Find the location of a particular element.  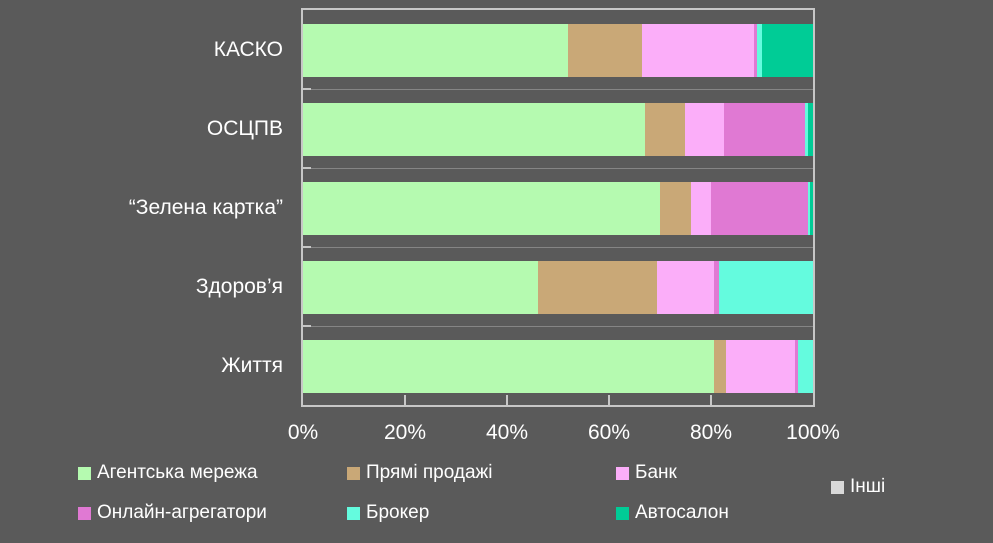

segment-direct-sales-green-card is located at coordinates (675, 208).